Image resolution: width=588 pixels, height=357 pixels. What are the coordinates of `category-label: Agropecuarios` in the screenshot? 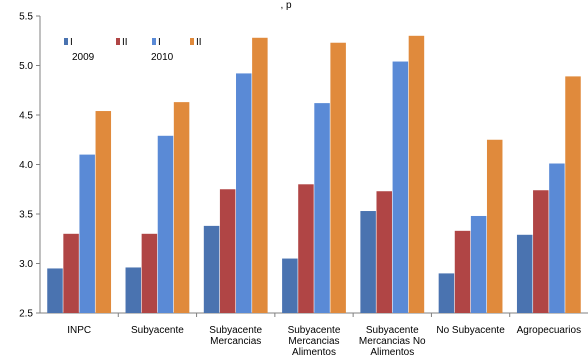 It's located at (549, 330).